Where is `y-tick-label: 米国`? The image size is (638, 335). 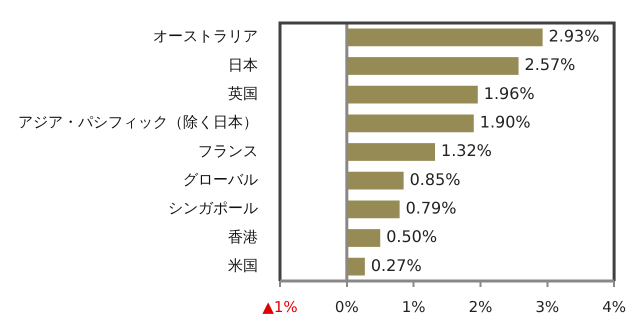
y-tick-label: 米国 is located at coordinates (243, 265).